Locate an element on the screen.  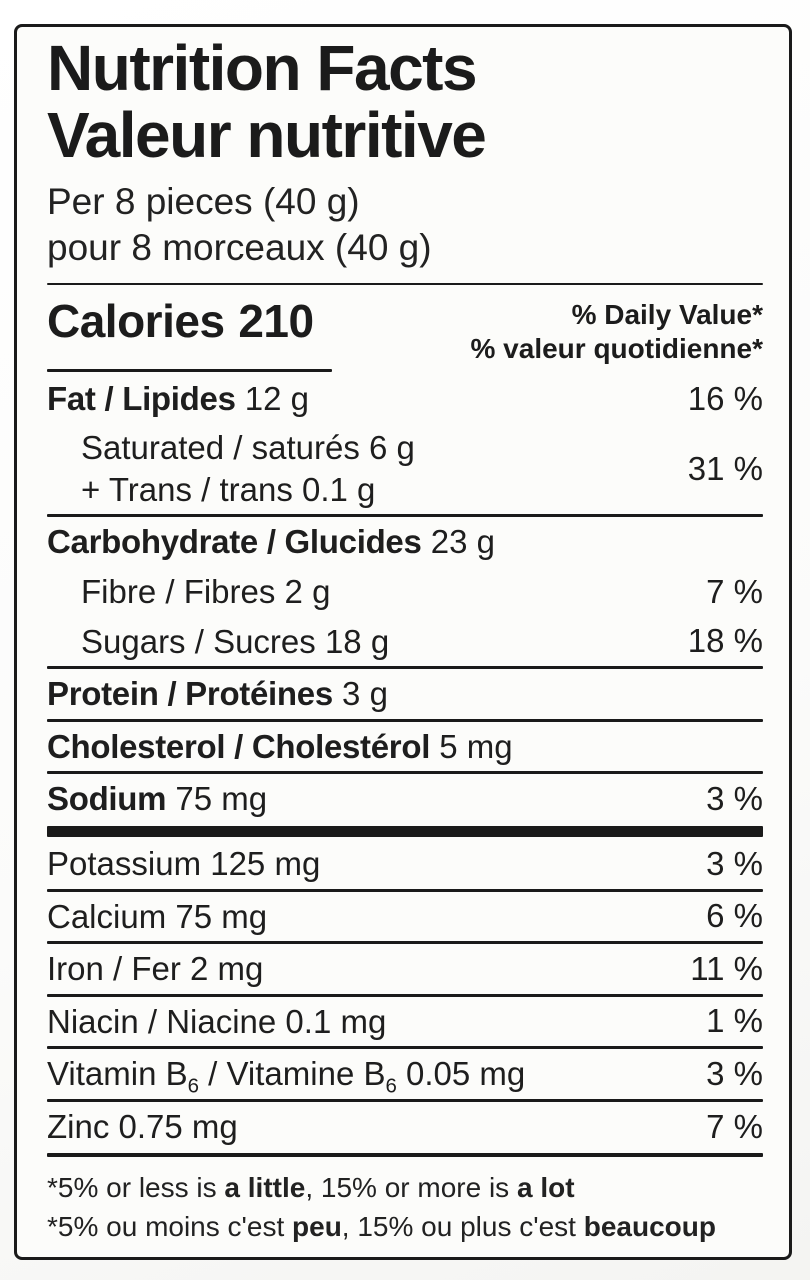
nutrient-row: Sodium 75 mg 3 % is located at coordinates (405, 799).